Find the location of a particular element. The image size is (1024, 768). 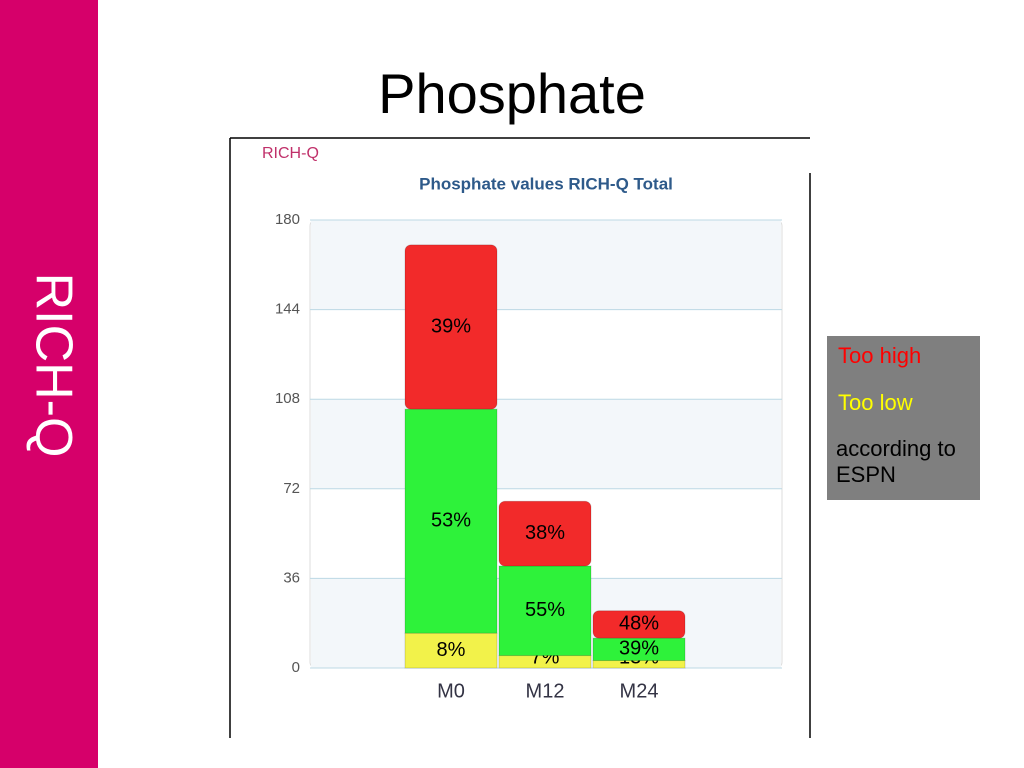

y-tick-label: 108 is located at coordinates (287, 398).